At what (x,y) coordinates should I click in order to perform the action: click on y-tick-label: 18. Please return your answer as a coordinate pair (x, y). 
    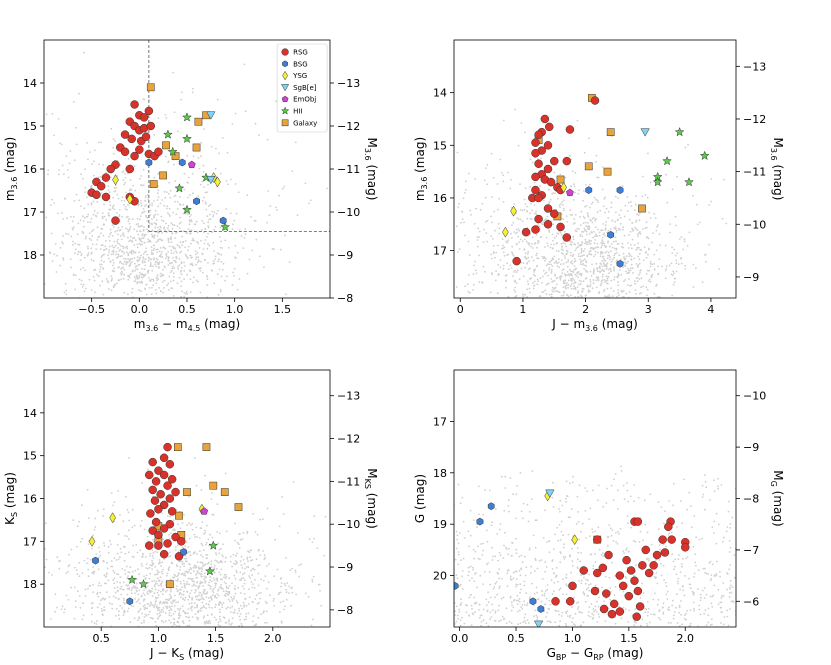
    Looking at the image, I should click on (30, 255).